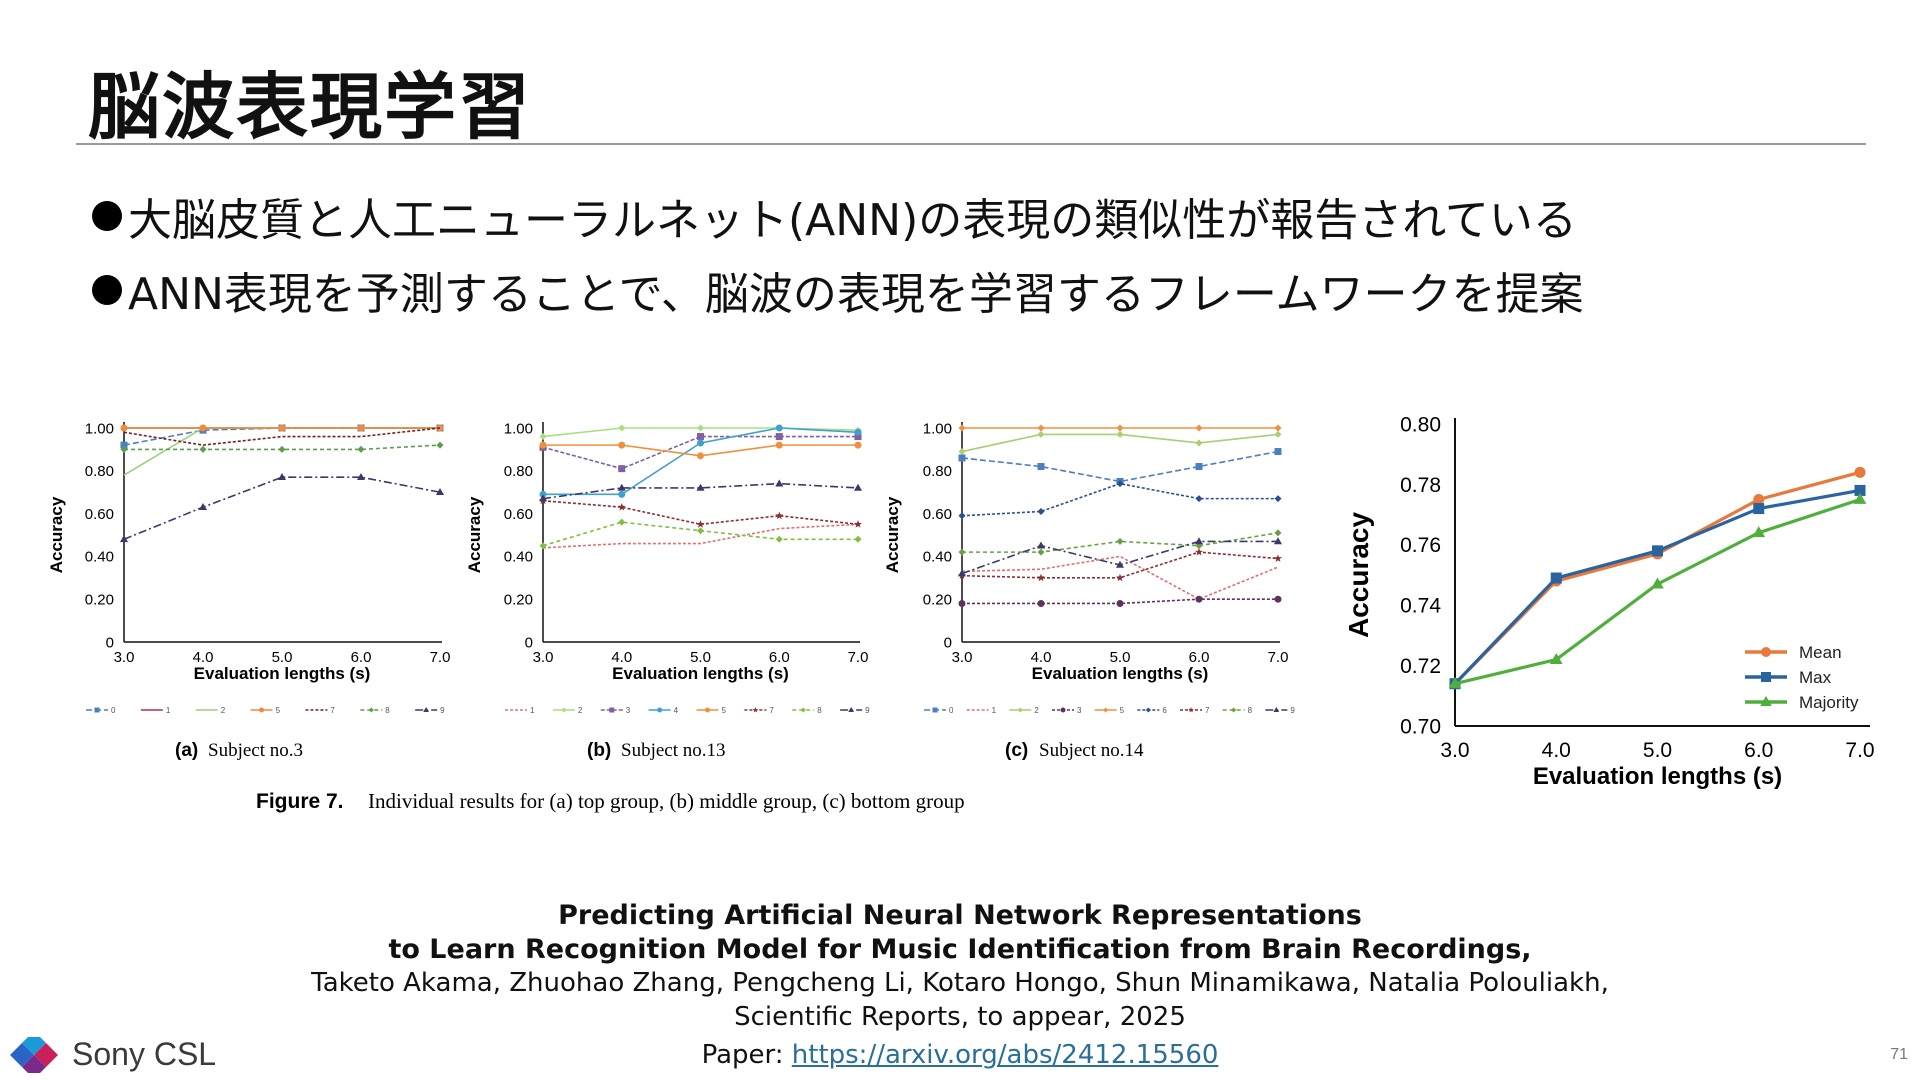 The height and width of the screenshot is (1080, 1920). I want to click on legend-label: 8, so click(1250, 710).